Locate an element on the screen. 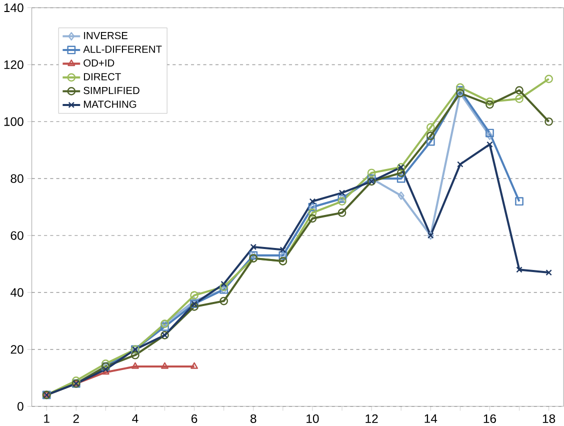  y-tick-label: 80 is located at coordinates (17, 178).